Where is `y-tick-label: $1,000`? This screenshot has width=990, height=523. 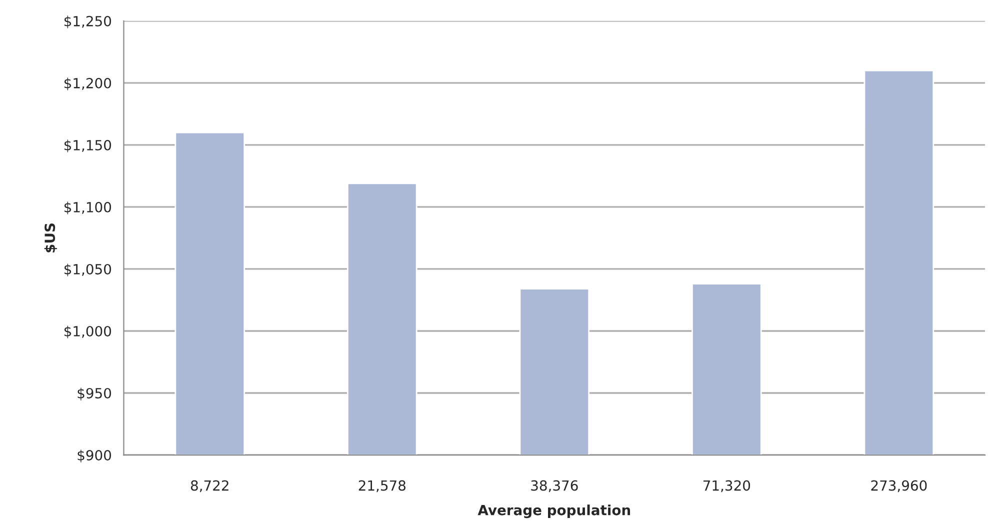
y-tick-label: $1,000 is located at coordinates (88, 332).